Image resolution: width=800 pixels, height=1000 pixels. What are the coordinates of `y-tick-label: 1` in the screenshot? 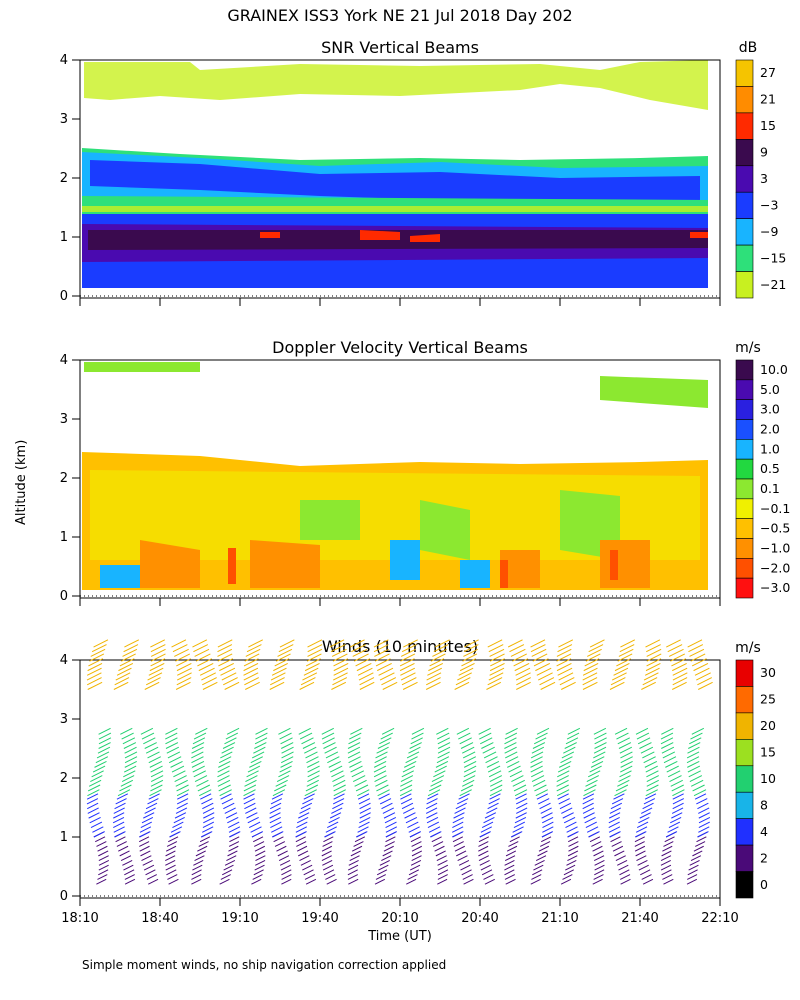 It's located at (64, 237).